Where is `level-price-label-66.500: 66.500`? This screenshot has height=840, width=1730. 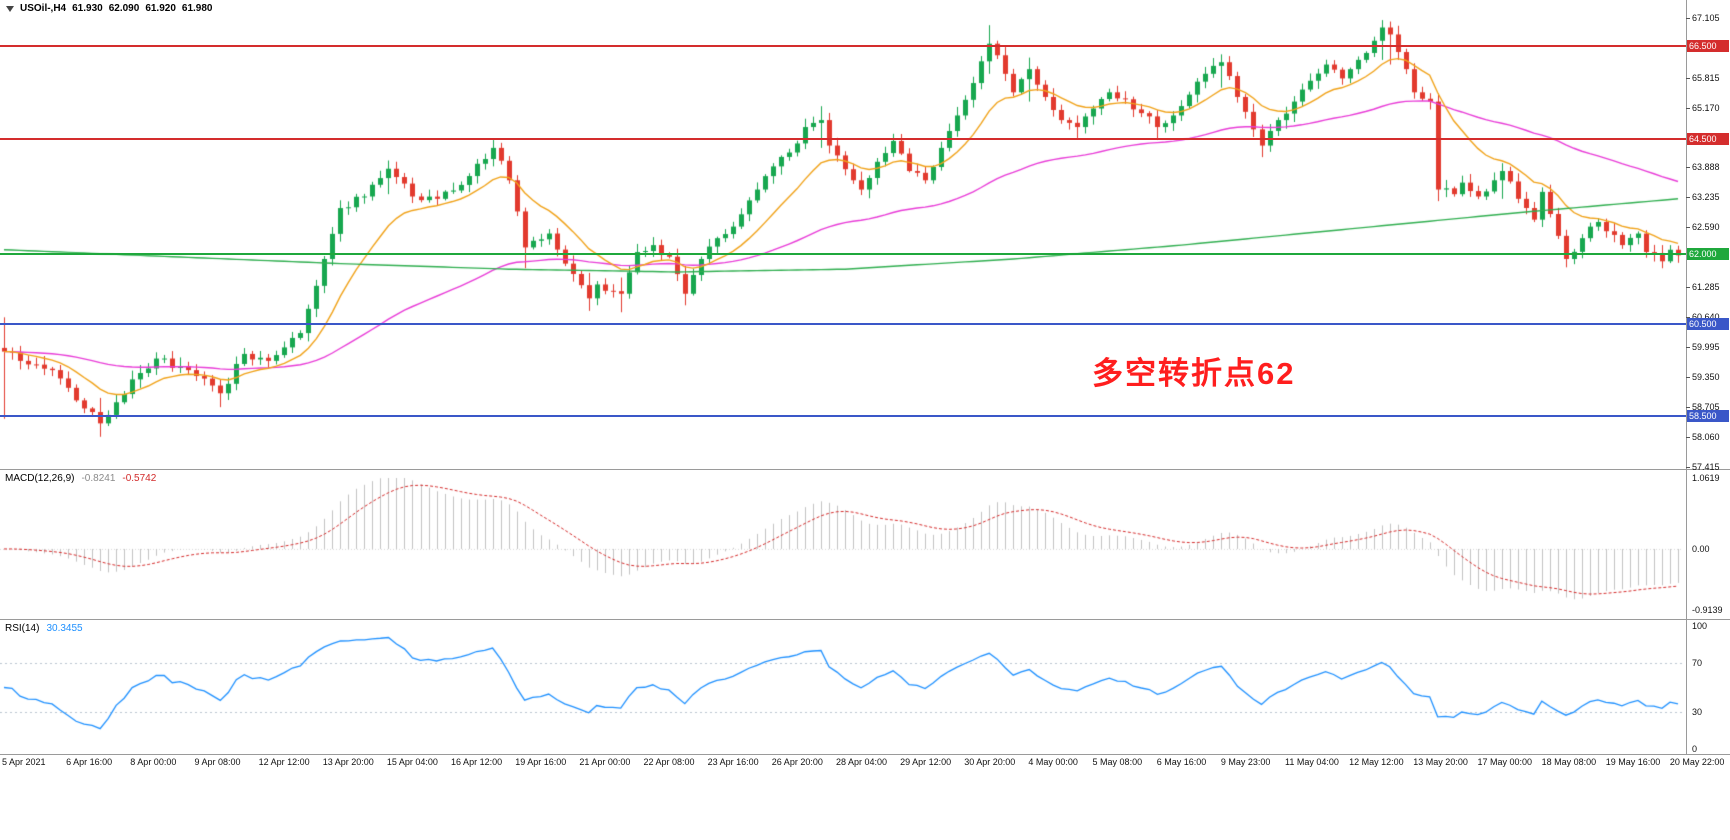 level-price-label-66.500: 66.500 is located at coordinates (1708, 46).